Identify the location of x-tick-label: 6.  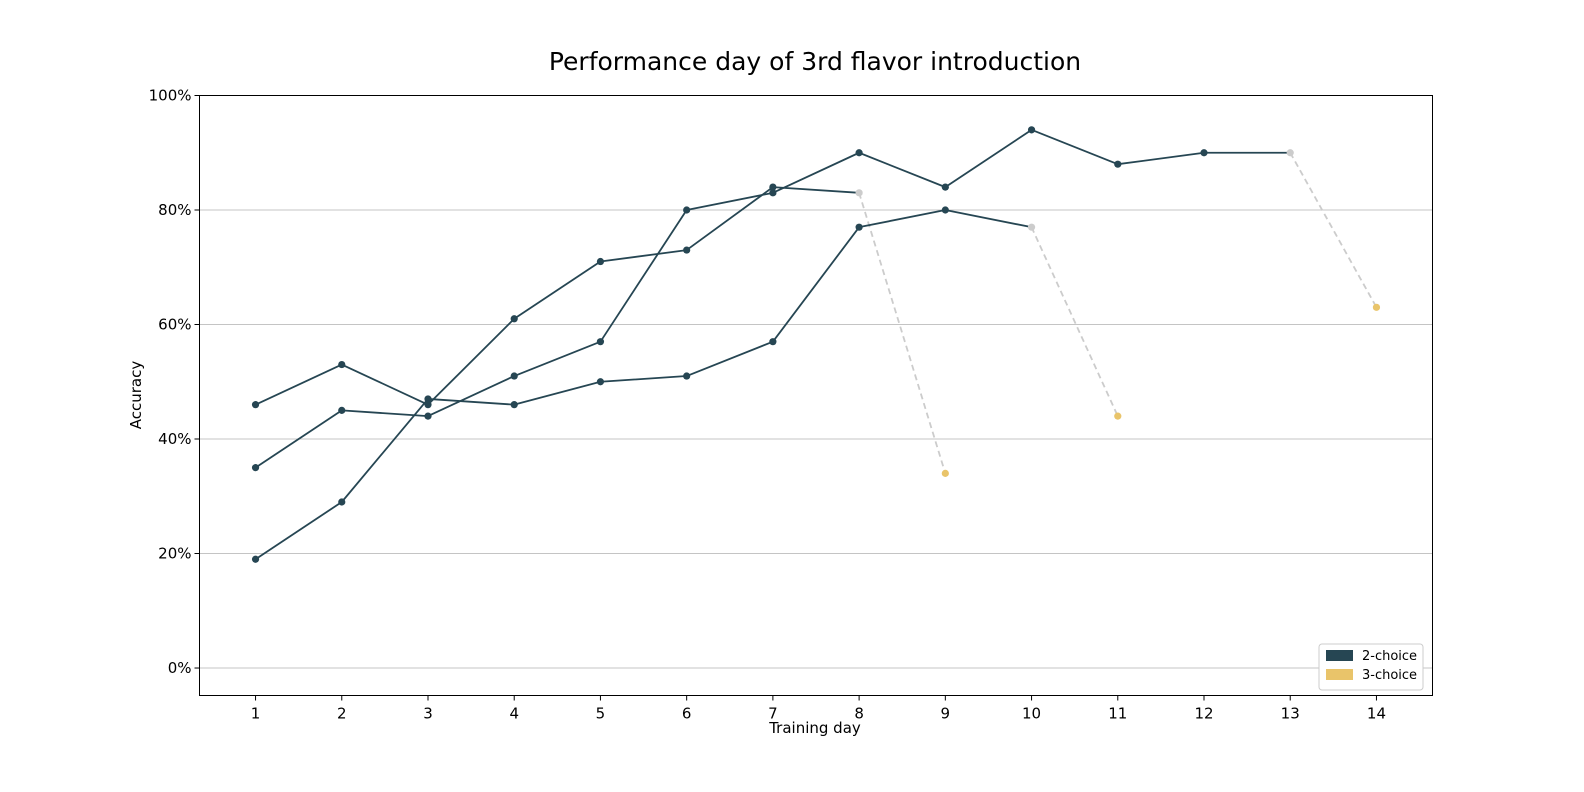
(687, 714).